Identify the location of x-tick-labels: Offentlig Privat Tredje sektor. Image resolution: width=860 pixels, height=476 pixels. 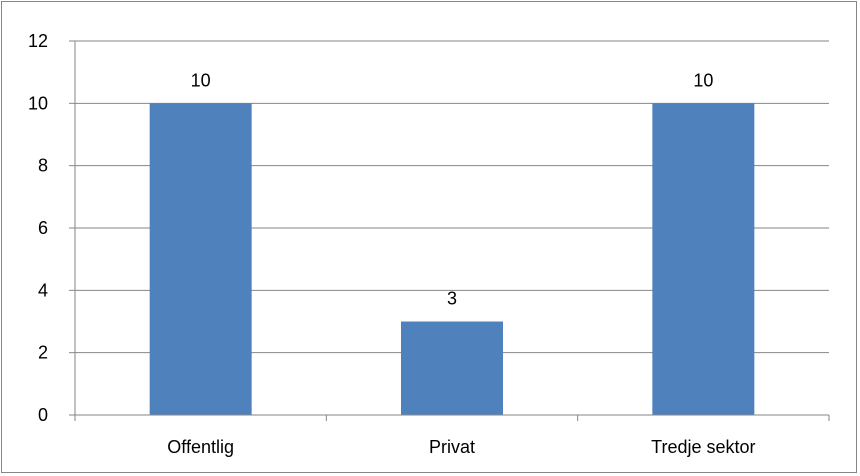
(461, 447).